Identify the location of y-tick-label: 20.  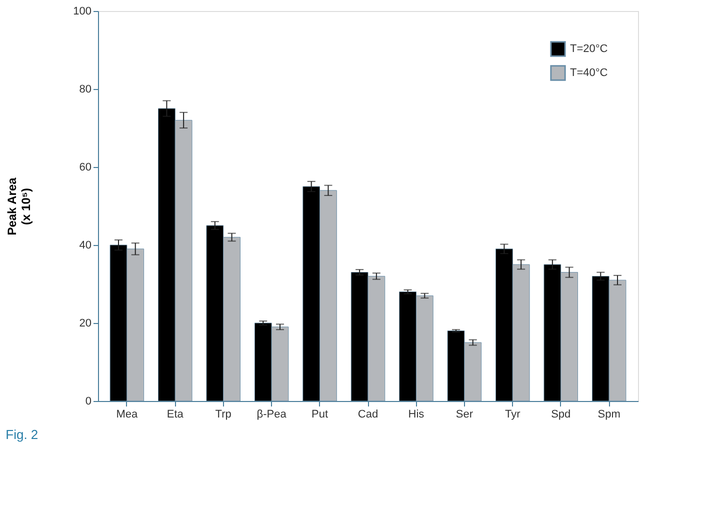
(85, 324).